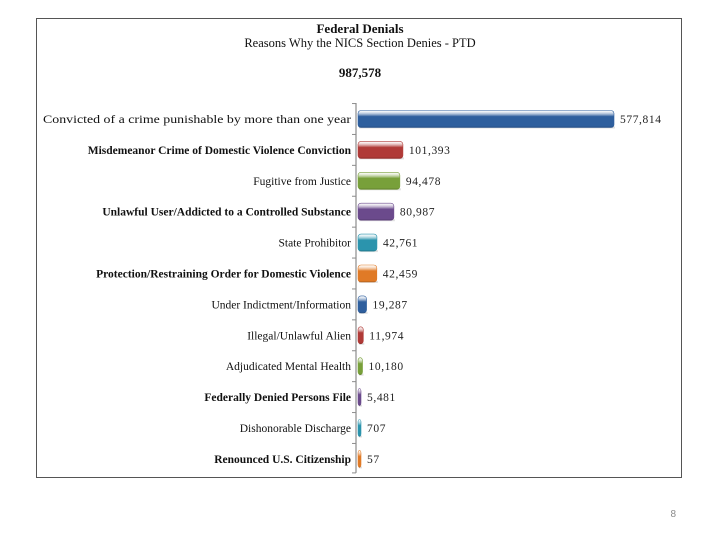  What do you see at coordinates (314, 244) in the screenshot?
I see `category-label: State Prohibitor` at bounding box center [314, 244].